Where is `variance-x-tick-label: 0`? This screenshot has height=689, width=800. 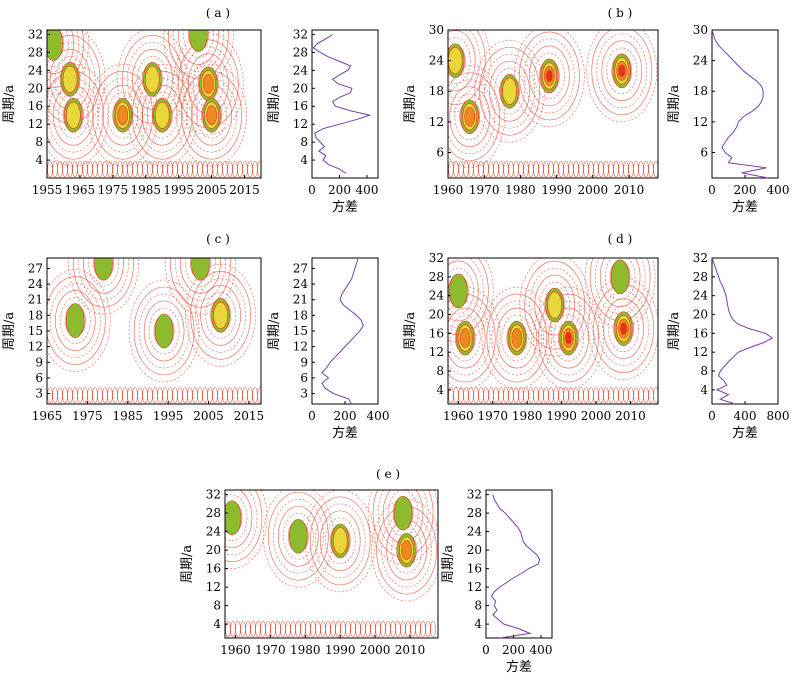 variance-x-tick-label: 0 is located at coordinates (312, 416).